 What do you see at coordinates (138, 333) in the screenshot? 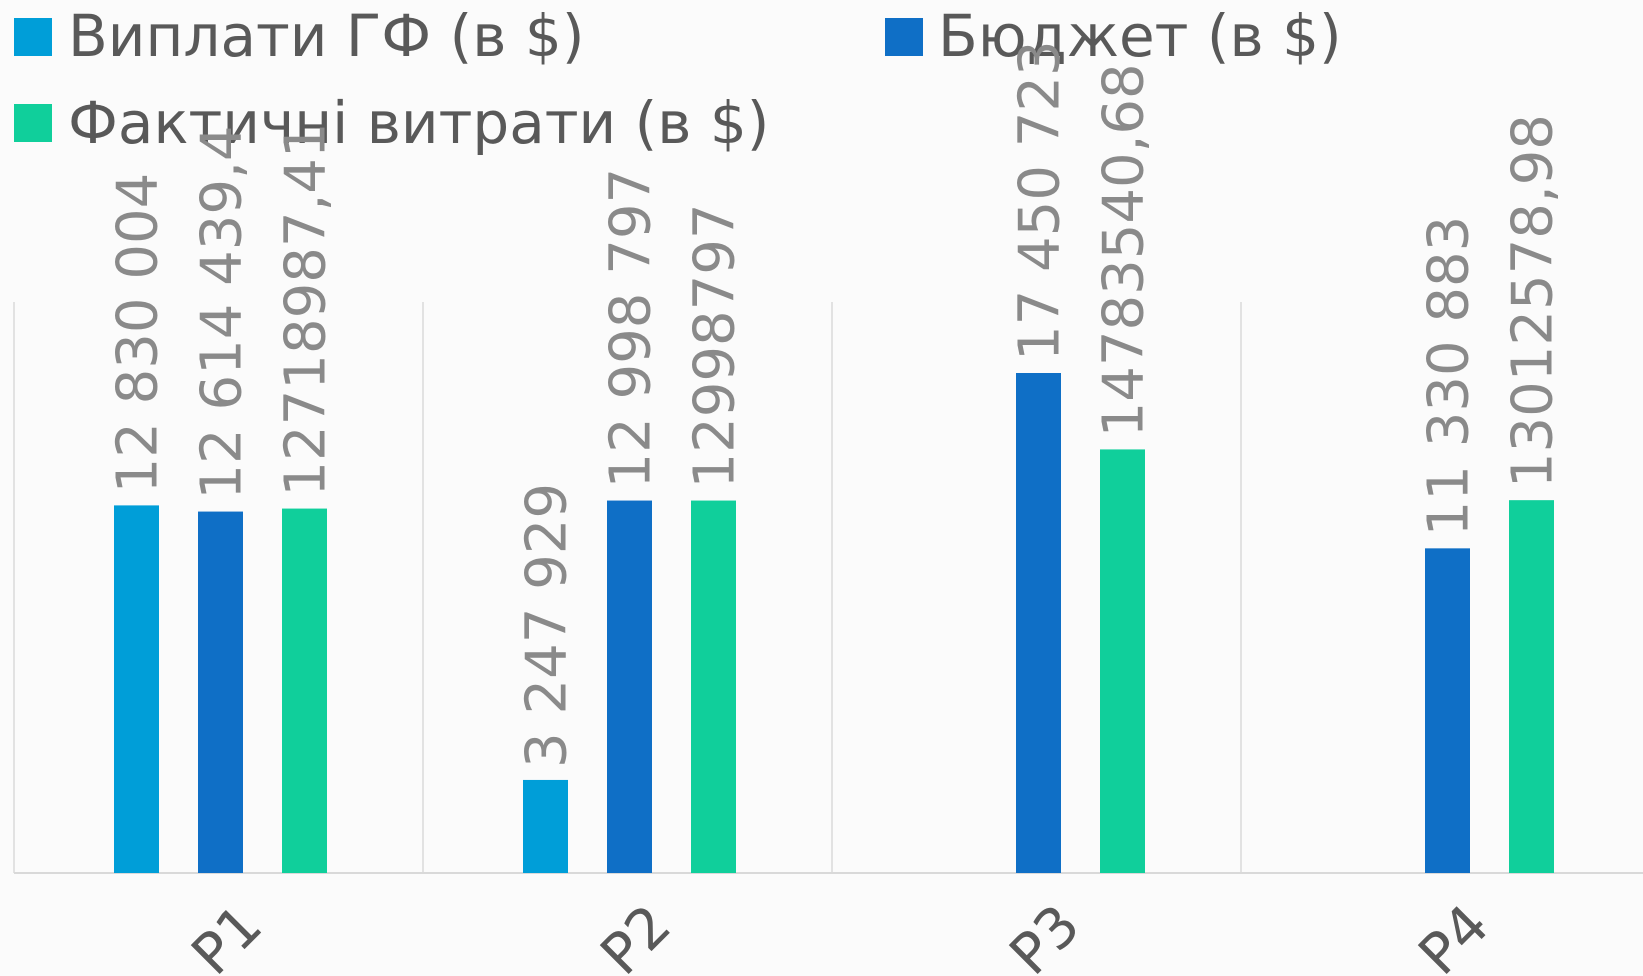
I see `data-label: 12 830 004` at bounding box center [138, 333].